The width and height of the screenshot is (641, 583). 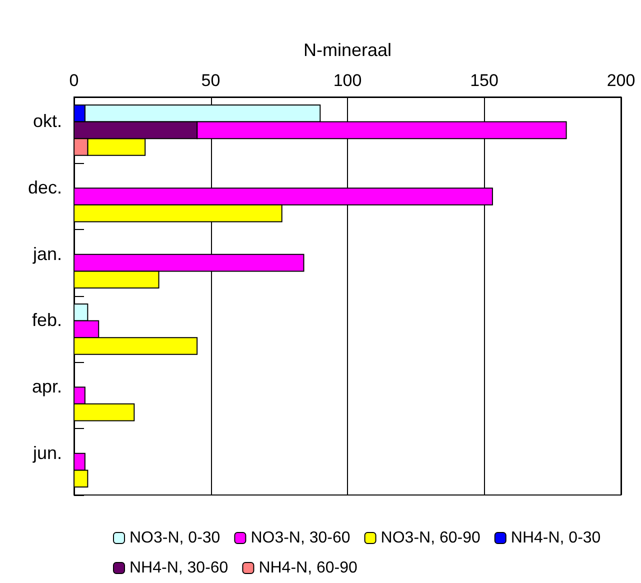 What do you see at coordinates (347, 50) in the screenshot?
I see `x-axis-title: N-mineraal` at bounding box center [347, 50].